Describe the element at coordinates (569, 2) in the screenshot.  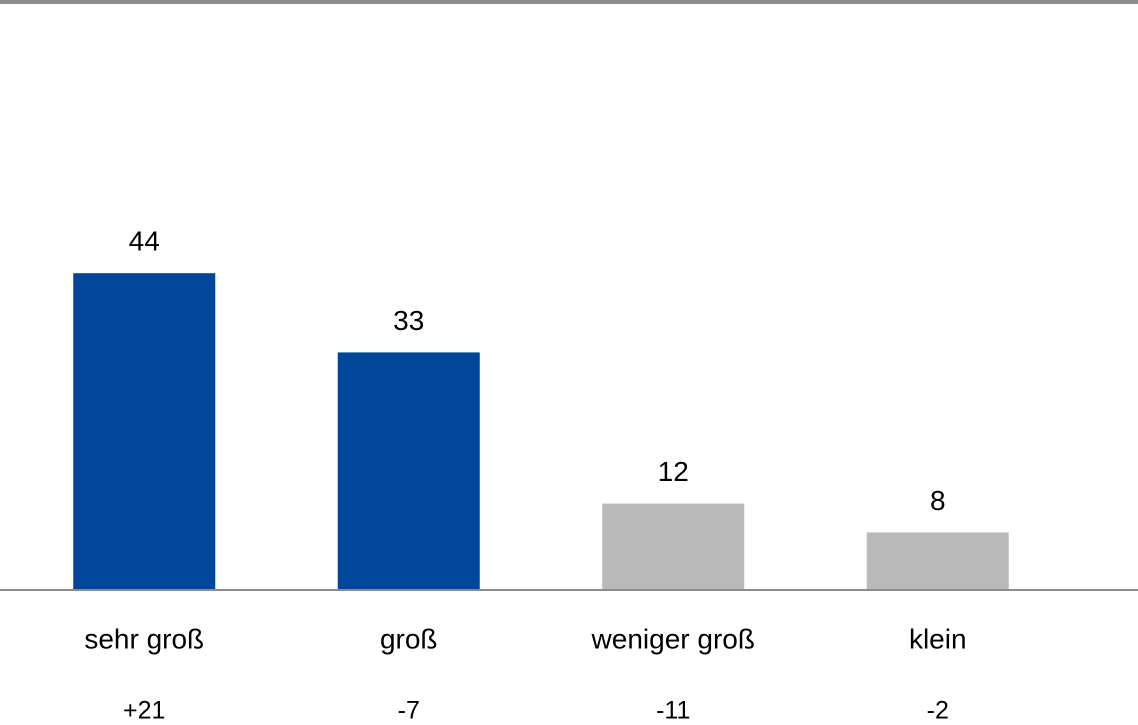
I see `top-rule` at that location.